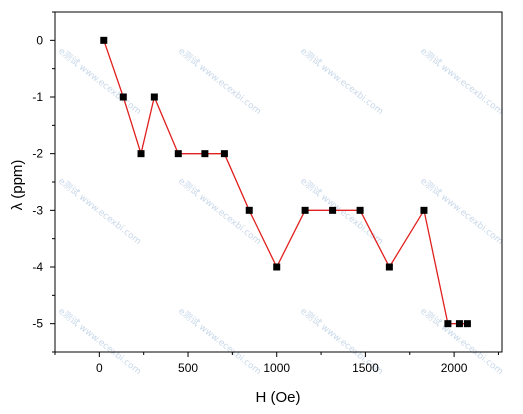 The image size is (523, 414). What do you see at coordinates (39, 40) in the screenshot?
I see `y-tick-label: 0` at bounding box center [39, 40].